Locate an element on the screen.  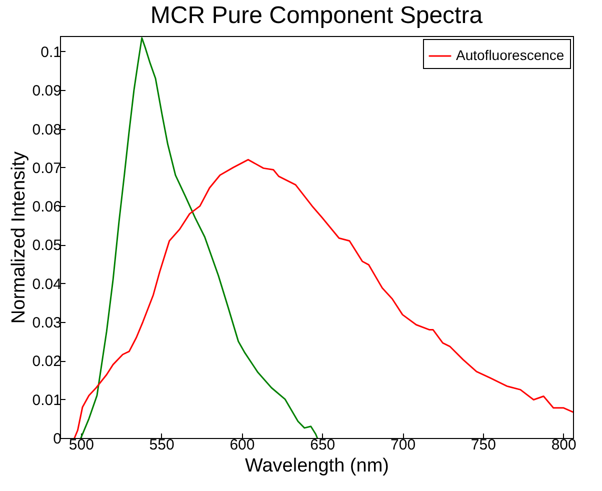
y-axis-title: Normalized Intensity is located at coordinates (19, 237).